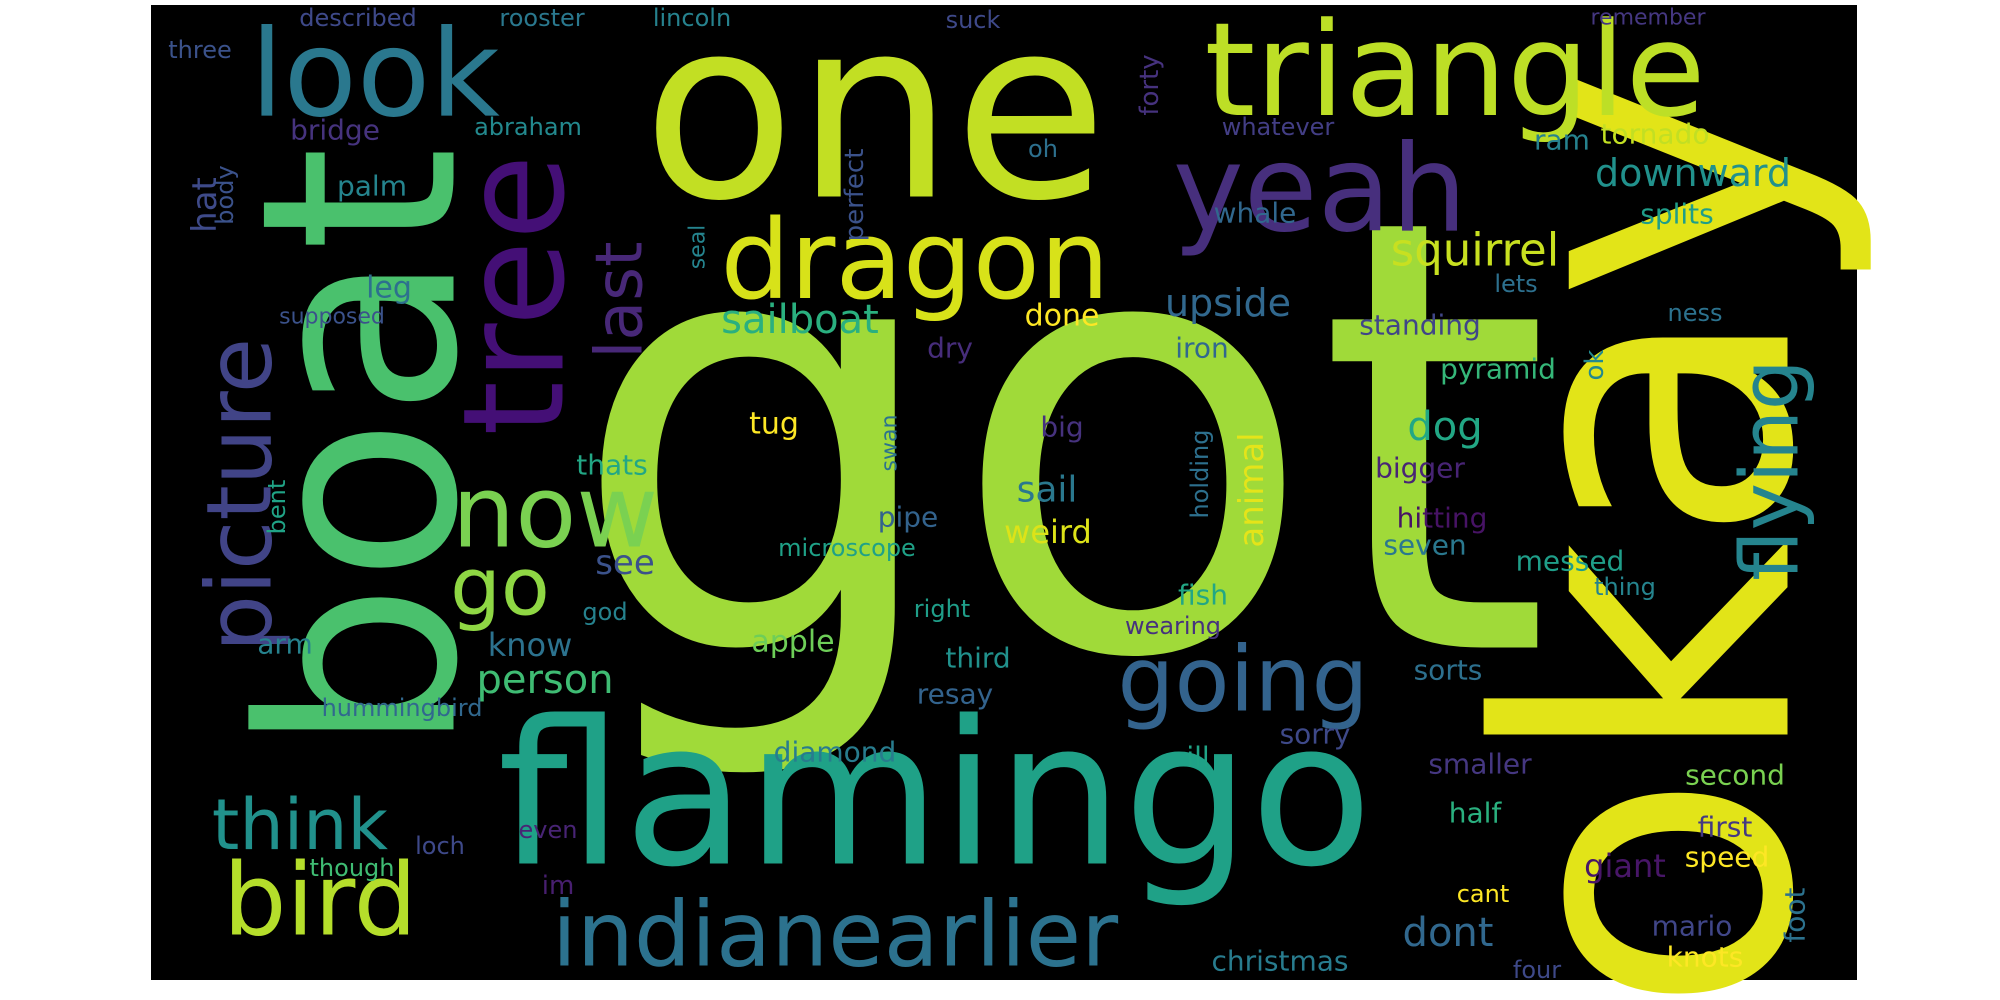 The height and width of the screenshot is (1000, 2000). Describe the element at coordinates (375, 75) in the screenshot. I see `word-look: look` at that location.